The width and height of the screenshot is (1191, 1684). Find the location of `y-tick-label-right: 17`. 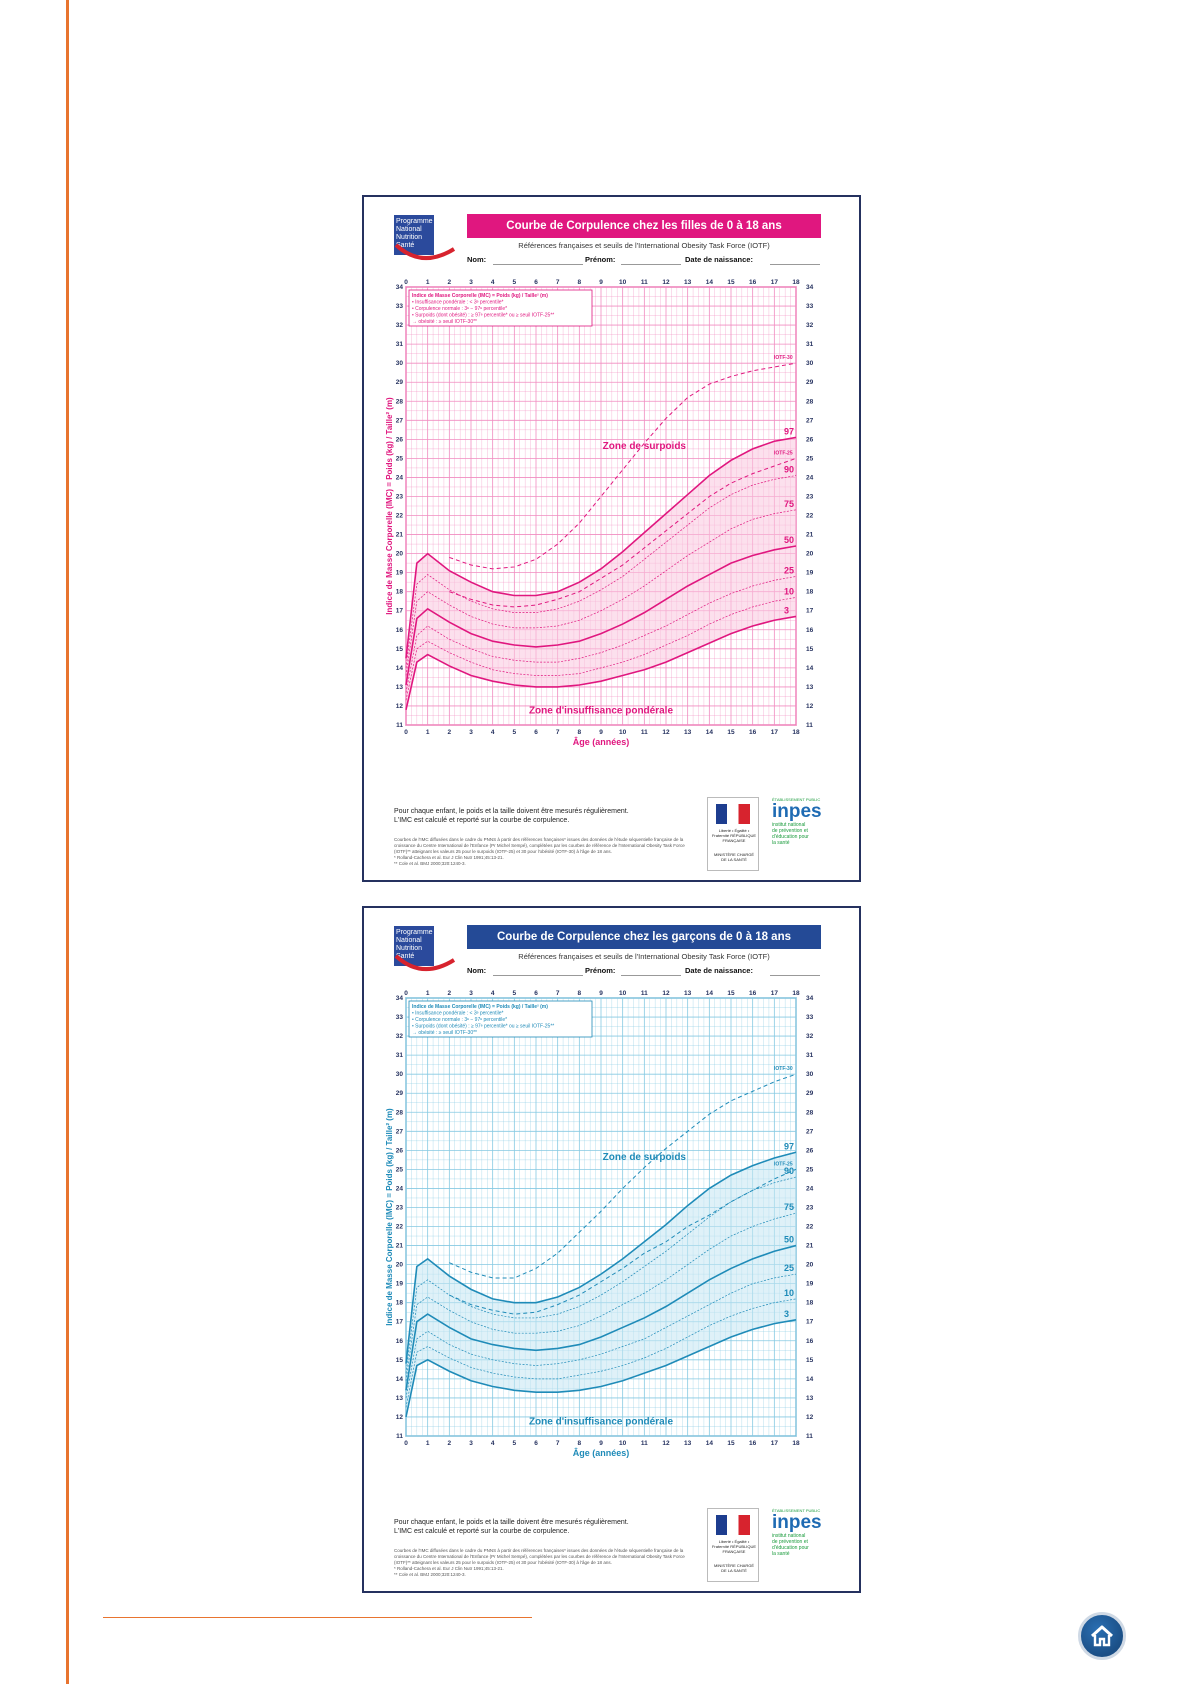

y-tick-label-right: 17 is located at coordinates (810, 1322).